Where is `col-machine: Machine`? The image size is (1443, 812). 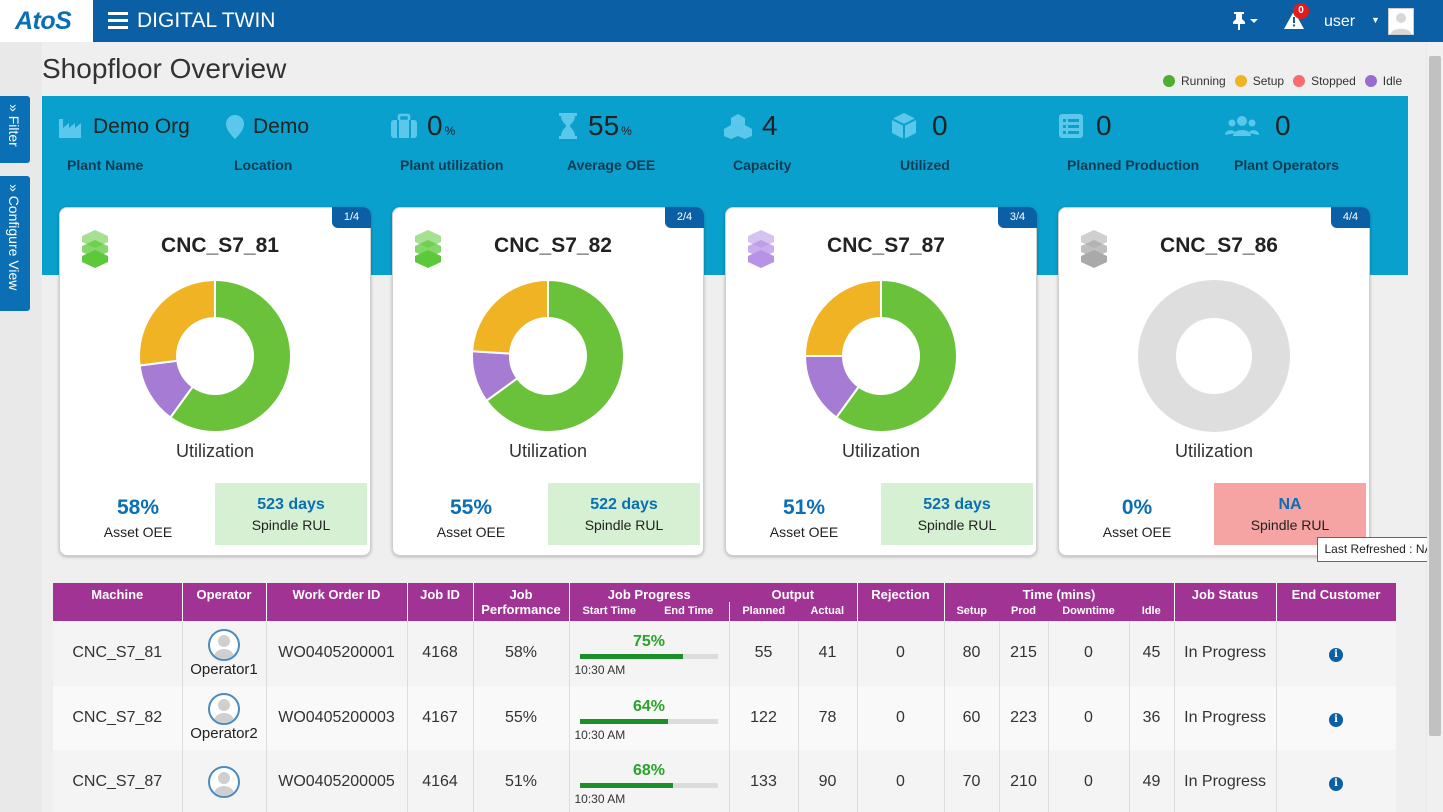 col-machine: Machine is located at coordinates (118, 602).